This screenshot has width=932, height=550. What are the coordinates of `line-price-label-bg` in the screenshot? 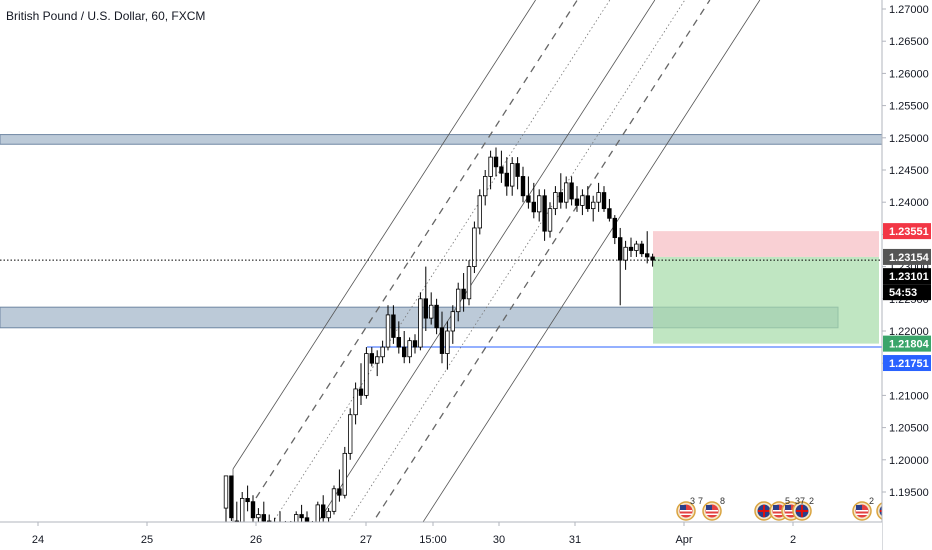 It's located at (907, 363).